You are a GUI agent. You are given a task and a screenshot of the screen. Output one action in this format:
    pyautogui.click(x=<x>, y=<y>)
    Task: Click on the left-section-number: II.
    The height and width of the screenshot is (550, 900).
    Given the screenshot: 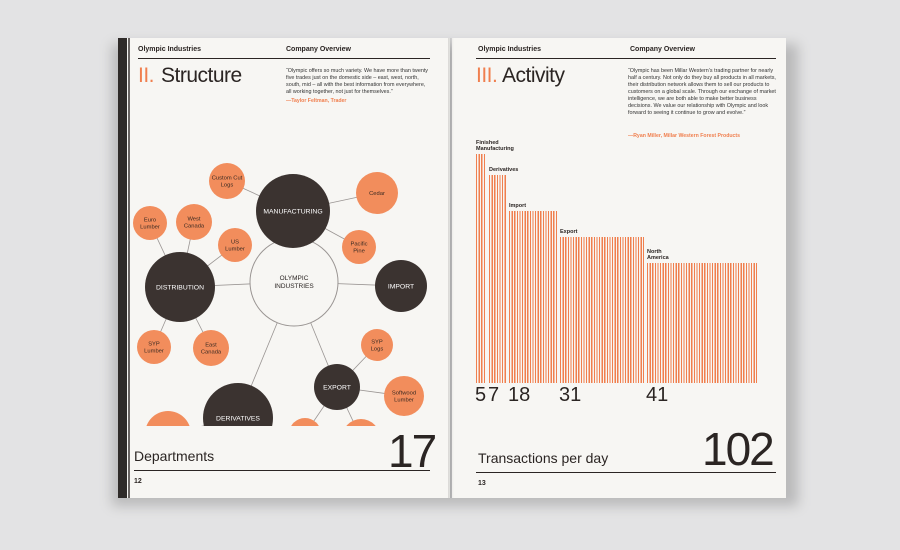 What is the action you would take?
    pyautogui.click(x=146, y=75)
    